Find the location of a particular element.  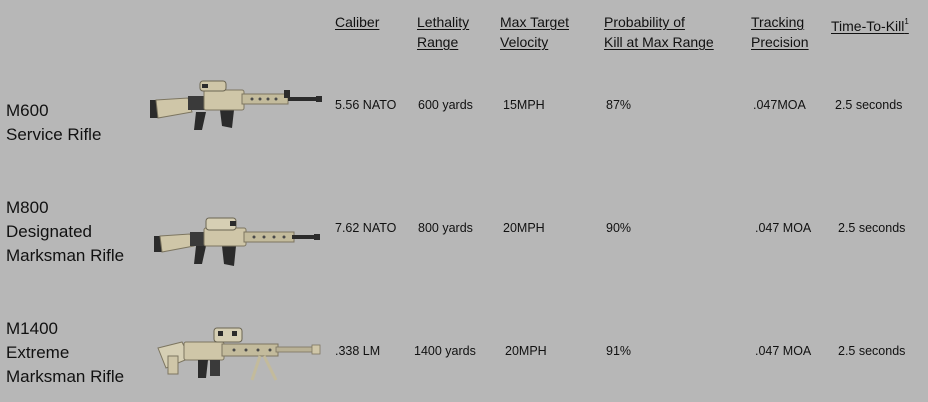

m1400-time-to-kill: 2.5 seconds is located at coordinates (872, 351).